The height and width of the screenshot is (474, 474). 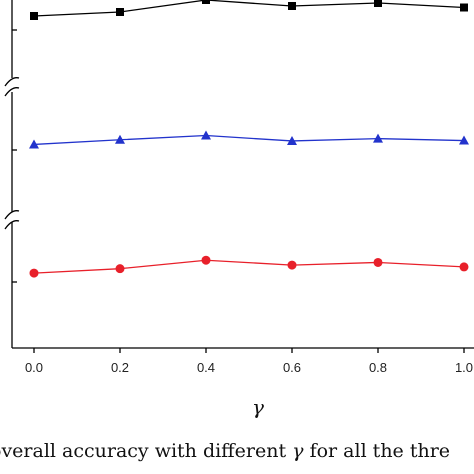 I want to click on x-tick-label: 0.6, so click(x=292, y=367).